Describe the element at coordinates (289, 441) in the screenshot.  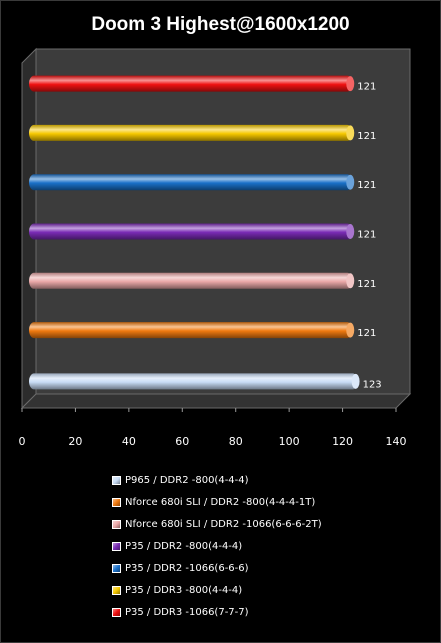
I see `x-tick-label-100: 100` at that location.